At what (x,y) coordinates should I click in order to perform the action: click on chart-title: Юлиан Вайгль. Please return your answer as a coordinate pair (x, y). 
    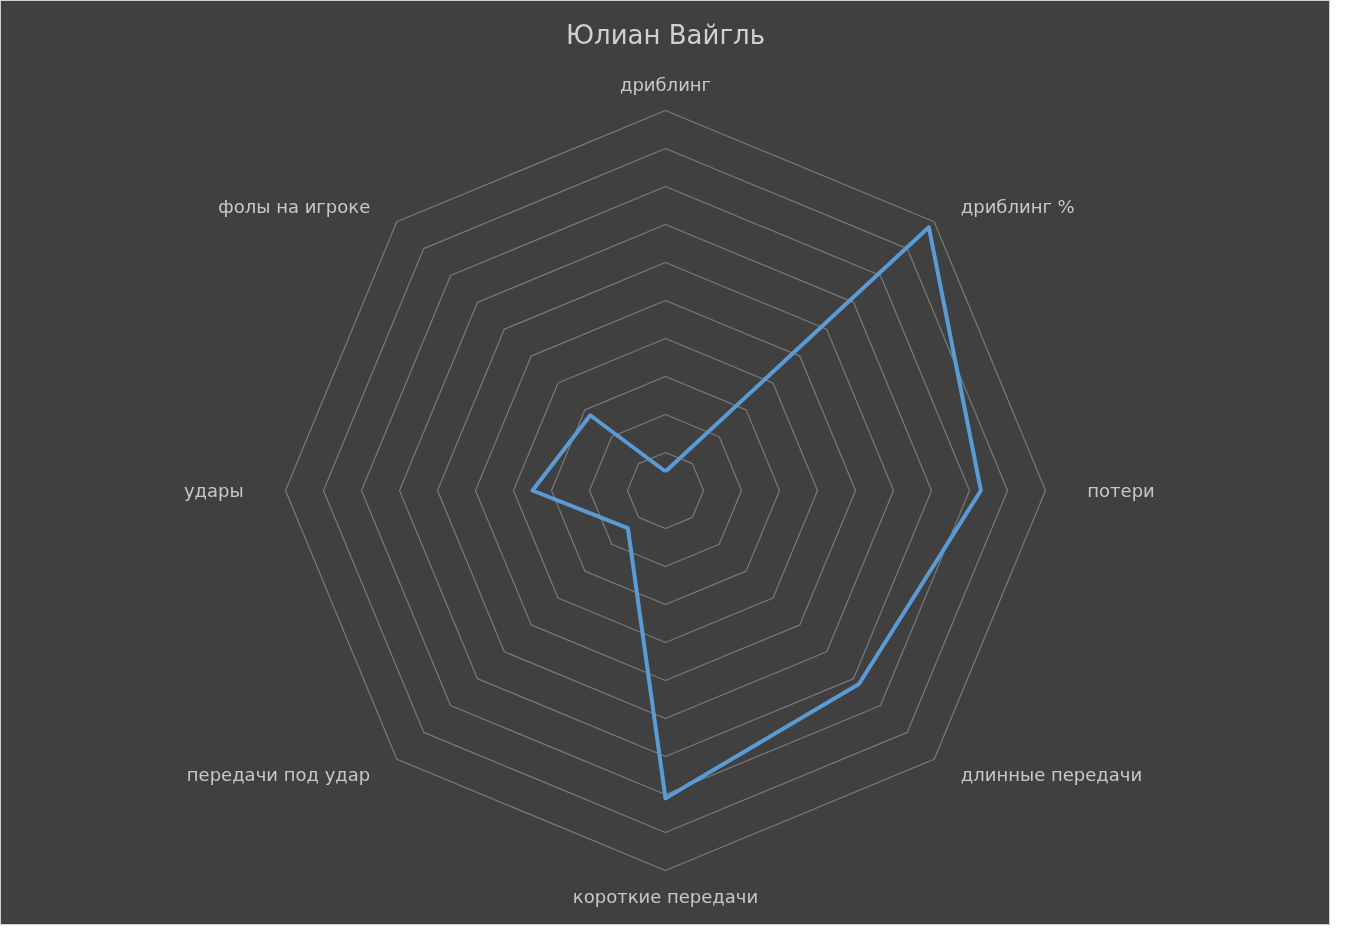
    Looking at the image, I should click on (665, 34).